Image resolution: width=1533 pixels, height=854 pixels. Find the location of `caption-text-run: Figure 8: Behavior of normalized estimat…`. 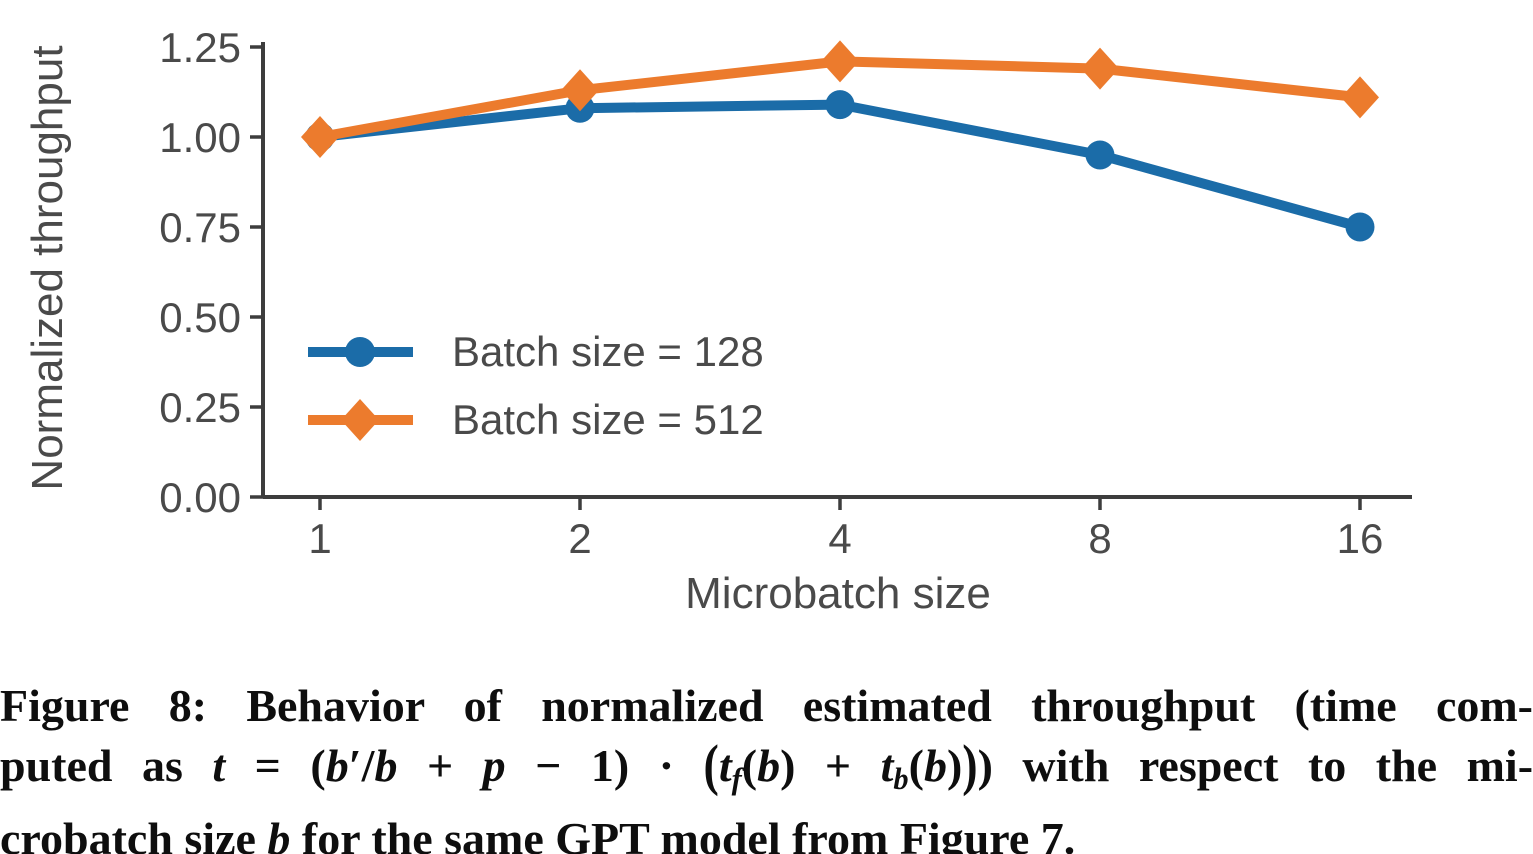

caption-text-run: Figure 8: Behavior of normalized estimat… is located at coordinates (766, 705).